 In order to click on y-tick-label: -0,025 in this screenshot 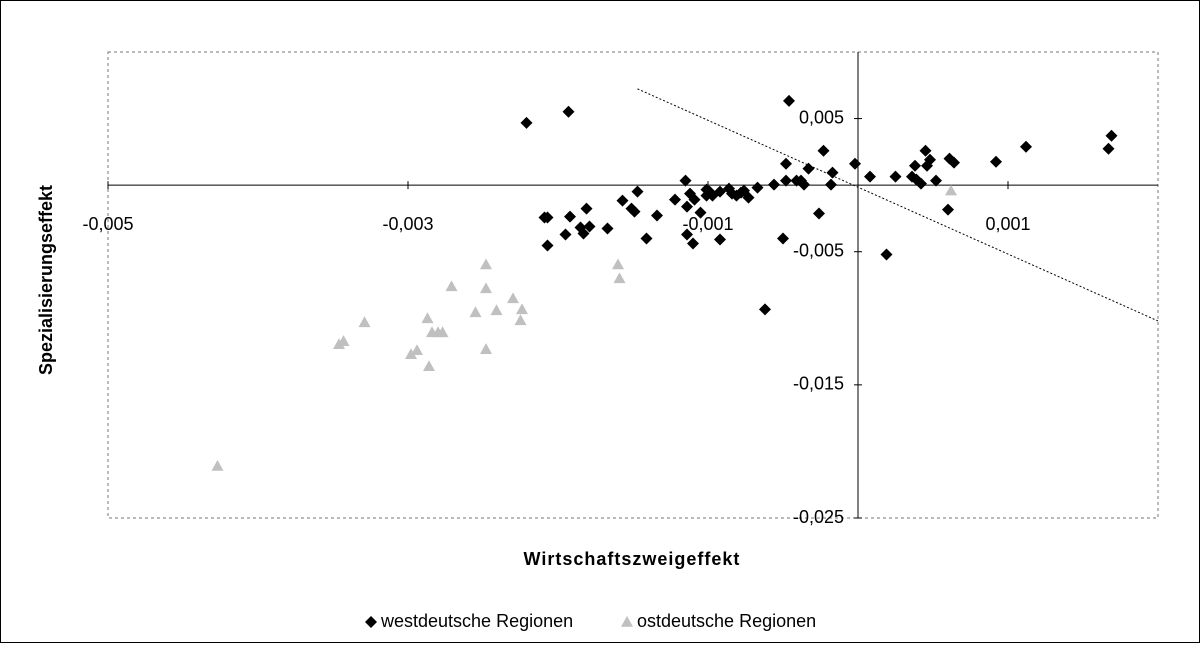, I will do `click(818, 517)`.